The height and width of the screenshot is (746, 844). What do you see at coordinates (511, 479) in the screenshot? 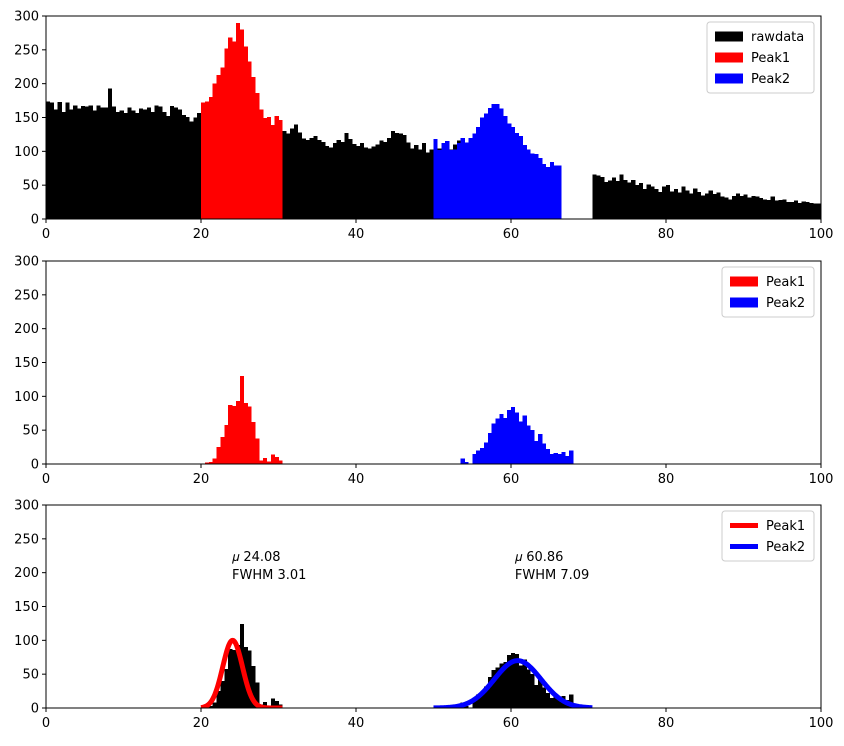
I see `x-tick-label: 60` at bounding box center [511, 479].